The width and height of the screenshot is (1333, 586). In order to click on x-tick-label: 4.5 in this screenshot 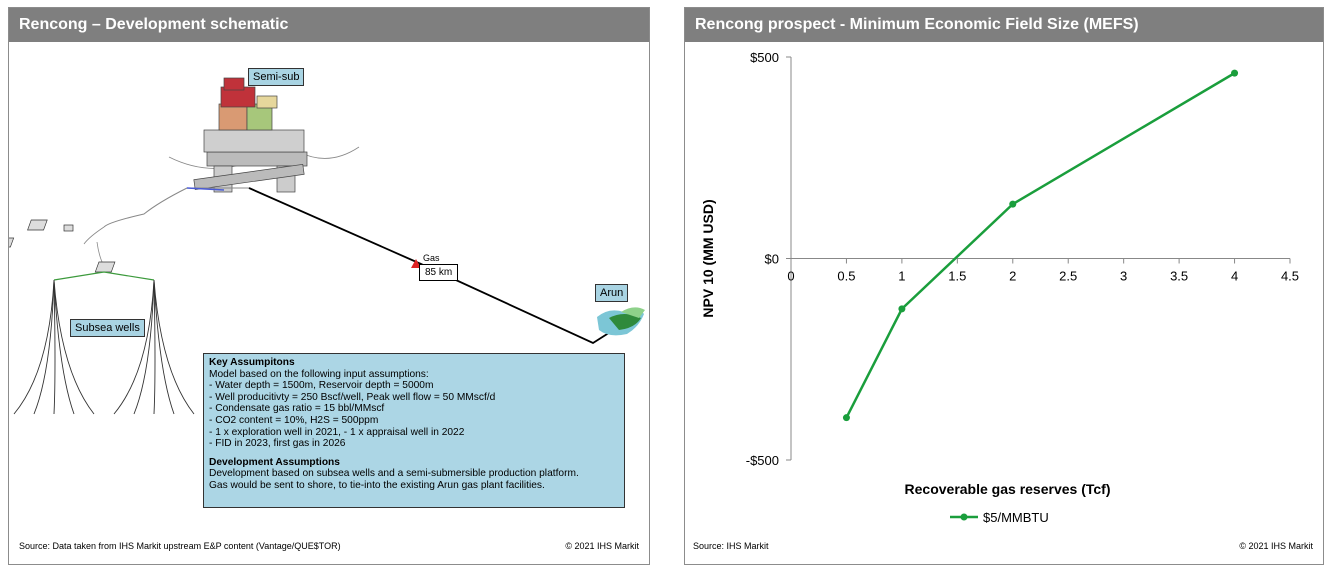, I will do `click(1290, 276)`.